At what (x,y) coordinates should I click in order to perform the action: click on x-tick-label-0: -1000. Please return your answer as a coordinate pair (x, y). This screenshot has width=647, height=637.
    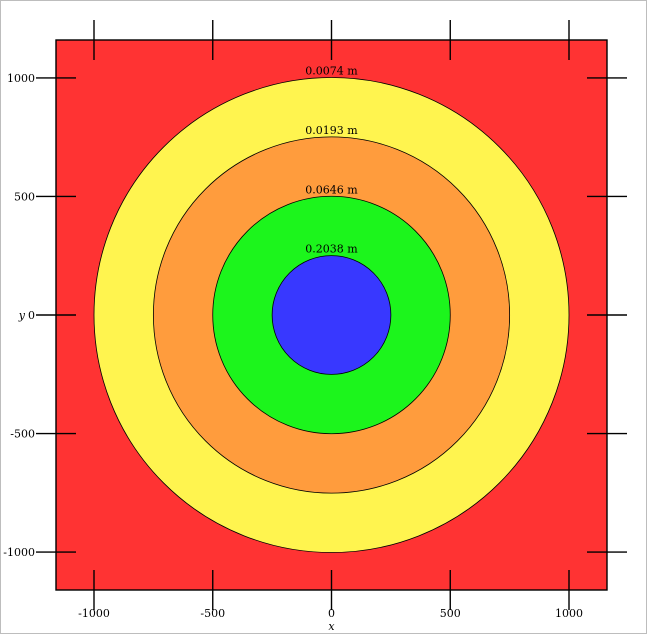
    Looking at the image, I should click on (94, 613).